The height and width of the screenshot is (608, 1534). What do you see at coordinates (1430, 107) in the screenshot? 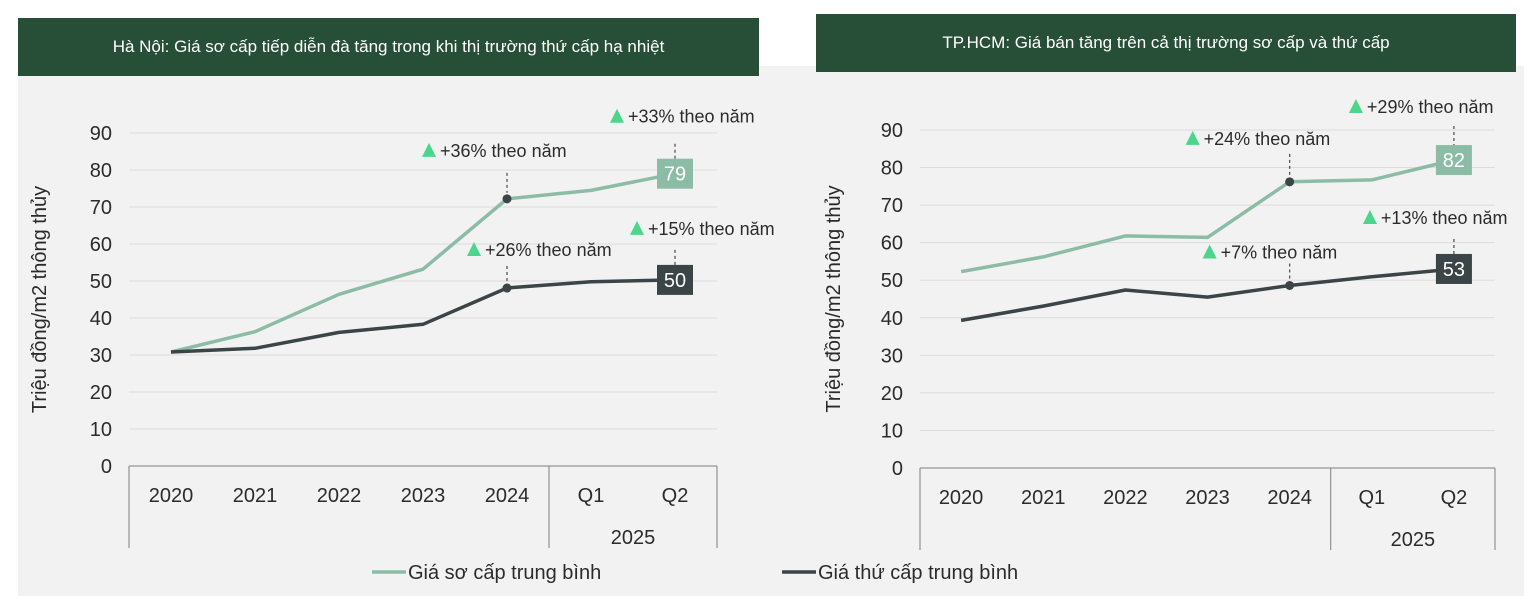
I see `annotation-label: +29% theo năm` at bounding box center [1430, 107].